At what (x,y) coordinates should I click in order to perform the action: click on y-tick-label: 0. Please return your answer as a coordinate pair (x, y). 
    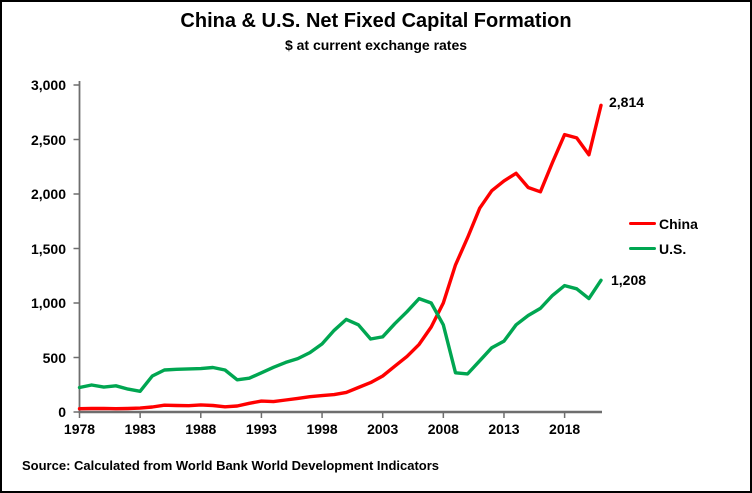
    Looking at the image, I should click on (62, 412).